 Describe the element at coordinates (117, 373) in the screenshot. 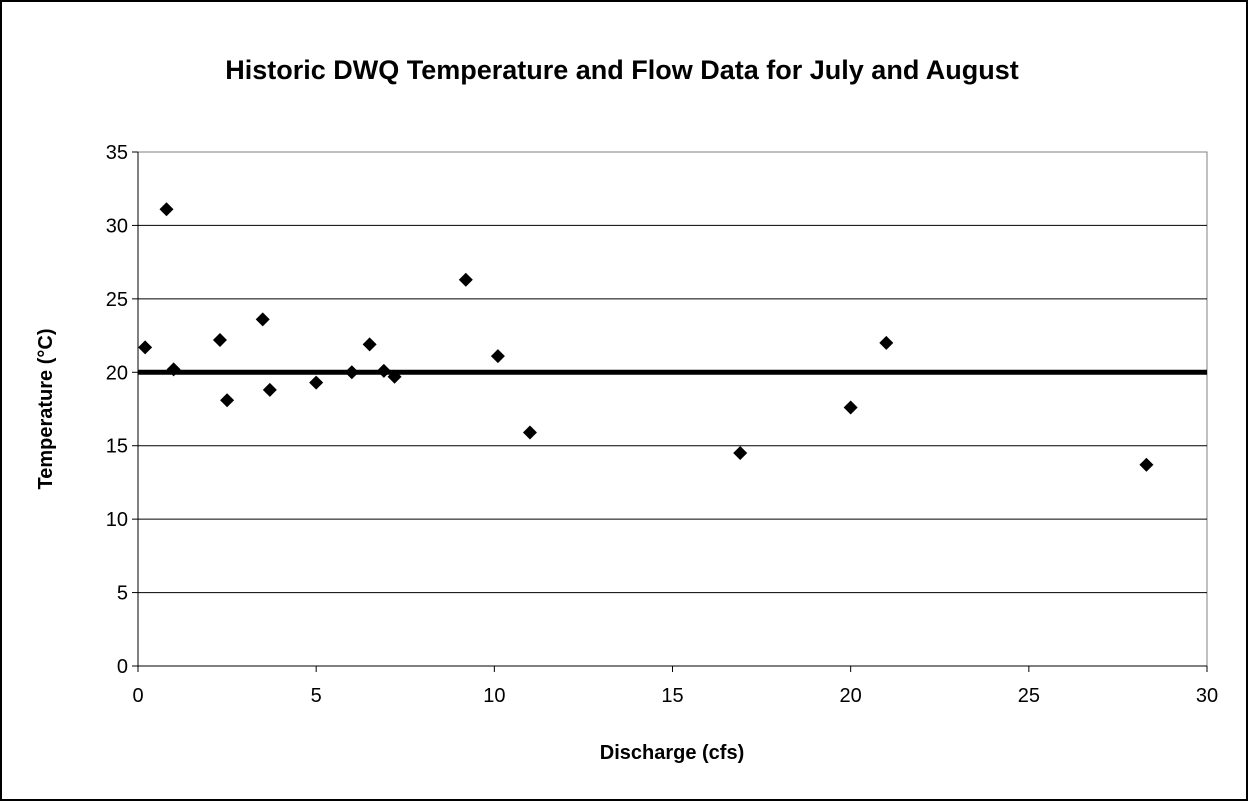

I see `y-tick-label: 20` at that location.